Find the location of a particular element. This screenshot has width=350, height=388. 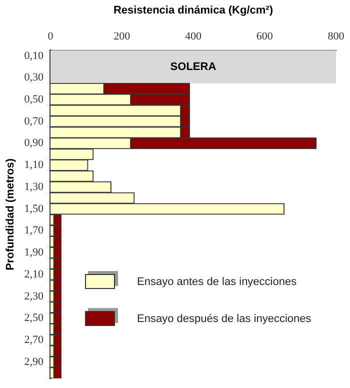

legend-label: Ensayo antes de las inyecciones is located at coordinates (217, 282).